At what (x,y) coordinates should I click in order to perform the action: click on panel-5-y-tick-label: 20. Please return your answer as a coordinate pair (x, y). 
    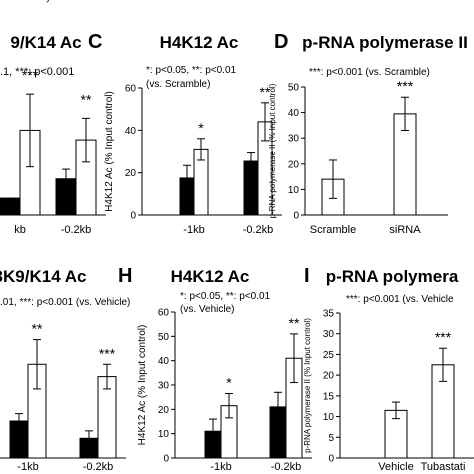
    Looking at the image, I should click on (164, 410).